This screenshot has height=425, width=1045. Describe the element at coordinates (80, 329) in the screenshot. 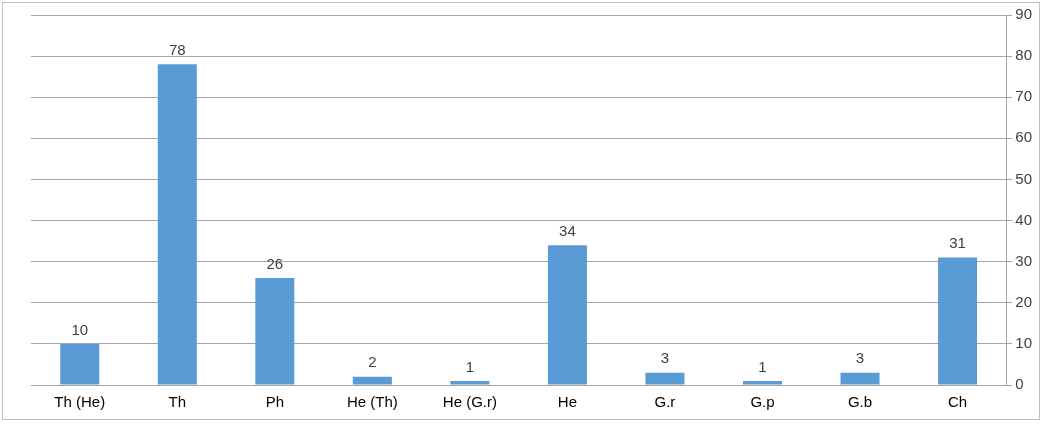

I see `data-label: 10` at that location.